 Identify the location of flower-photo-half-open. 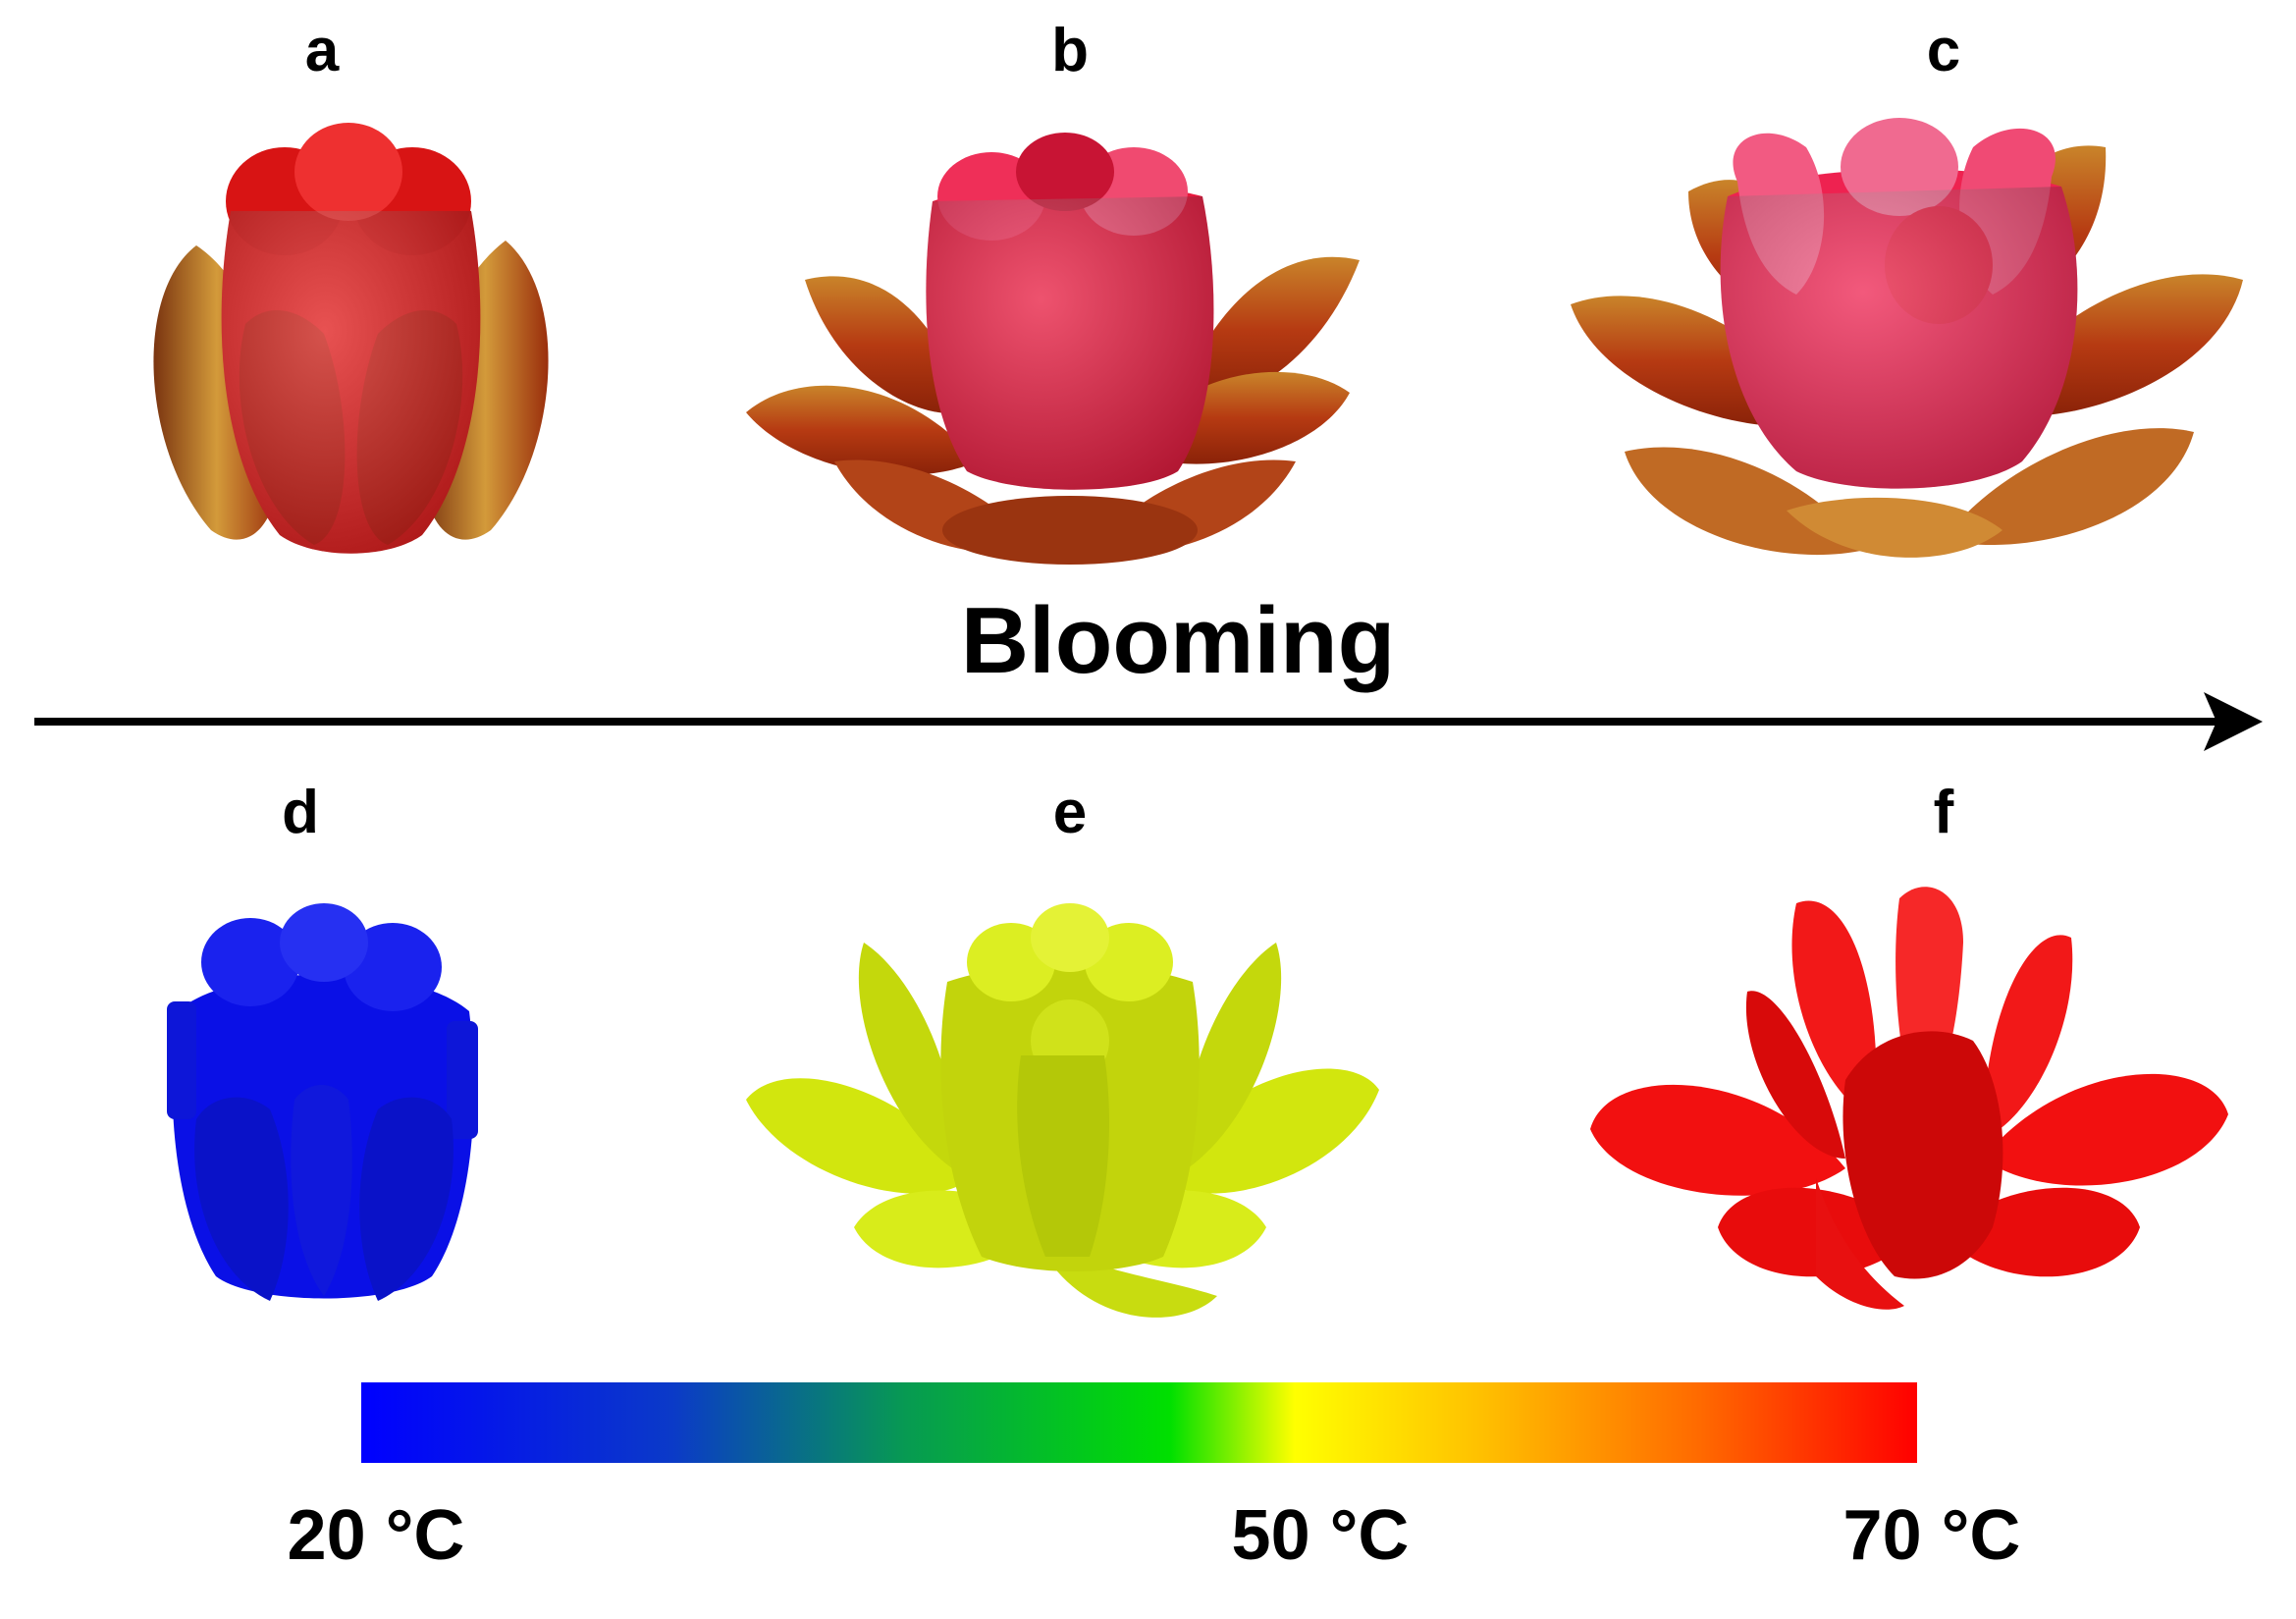
(1053, 349).